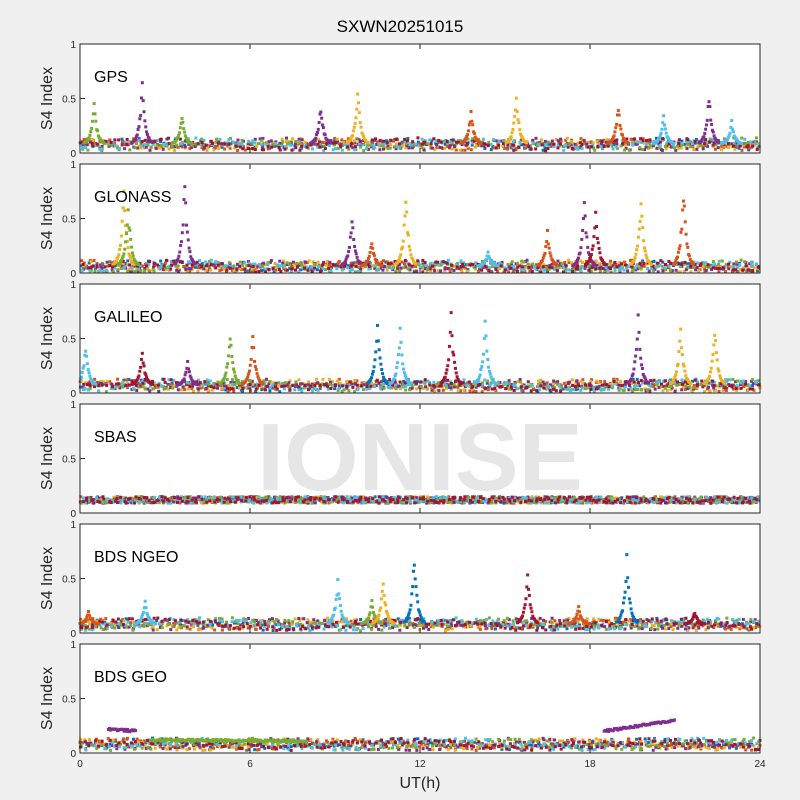  Describe the element at coordinates (419, 117) in the screenshot. I see `data-points` at that location.